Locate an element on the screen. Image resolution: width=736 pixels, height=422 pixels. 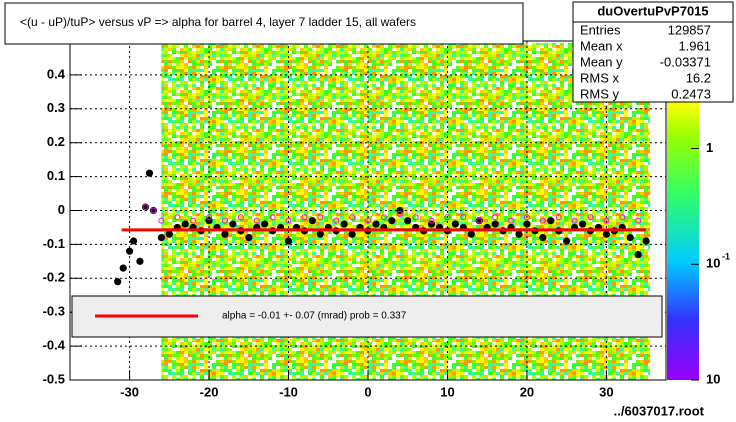
stats-value: 1.961 is located at coordinates (694, 45).